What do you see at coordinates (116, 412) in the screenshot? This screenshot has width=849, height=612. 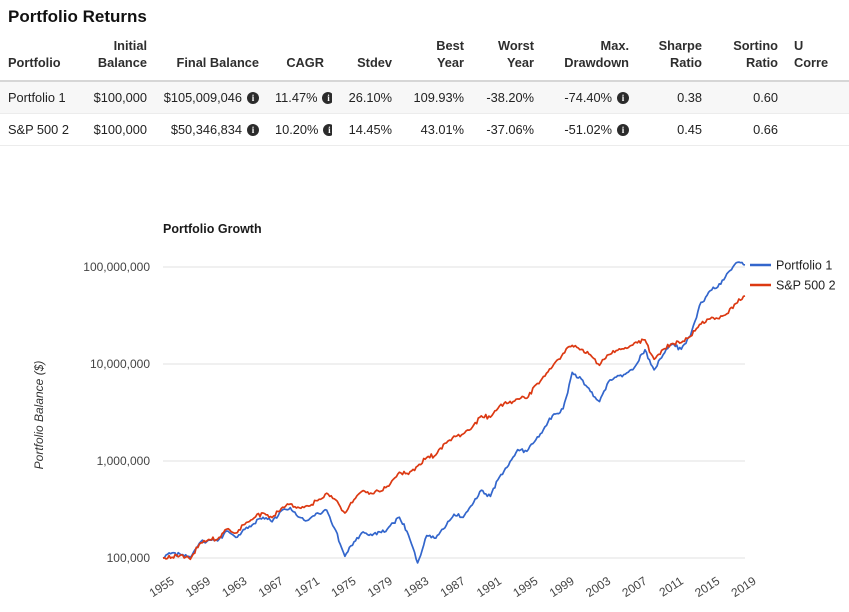 I see `y-axis-tick-labels: 100,000,000 10,000,000 1,000,000 100,000` at bounding box center [116, 412].